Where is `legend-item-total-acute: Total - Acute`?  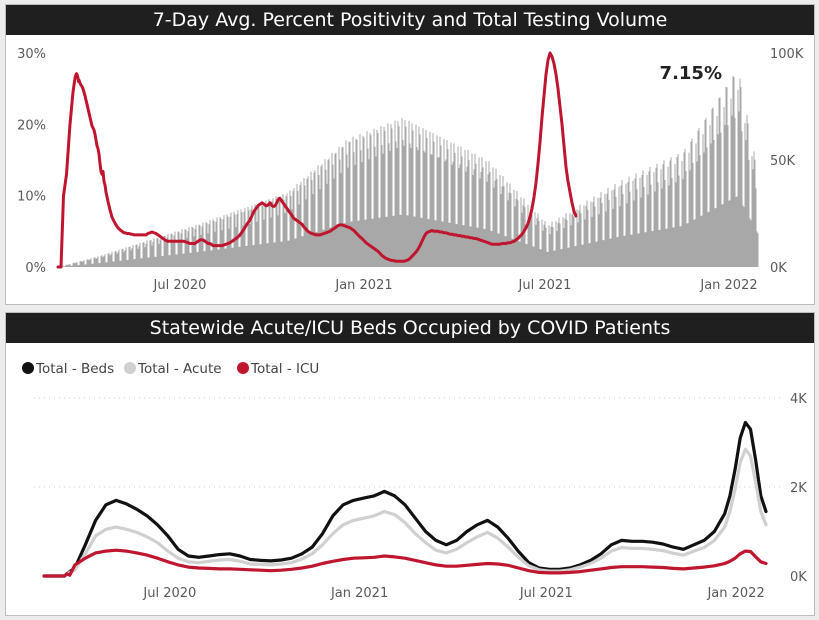 legend-item-total-acute: Total - Acute is located at coordinates (173, 369).